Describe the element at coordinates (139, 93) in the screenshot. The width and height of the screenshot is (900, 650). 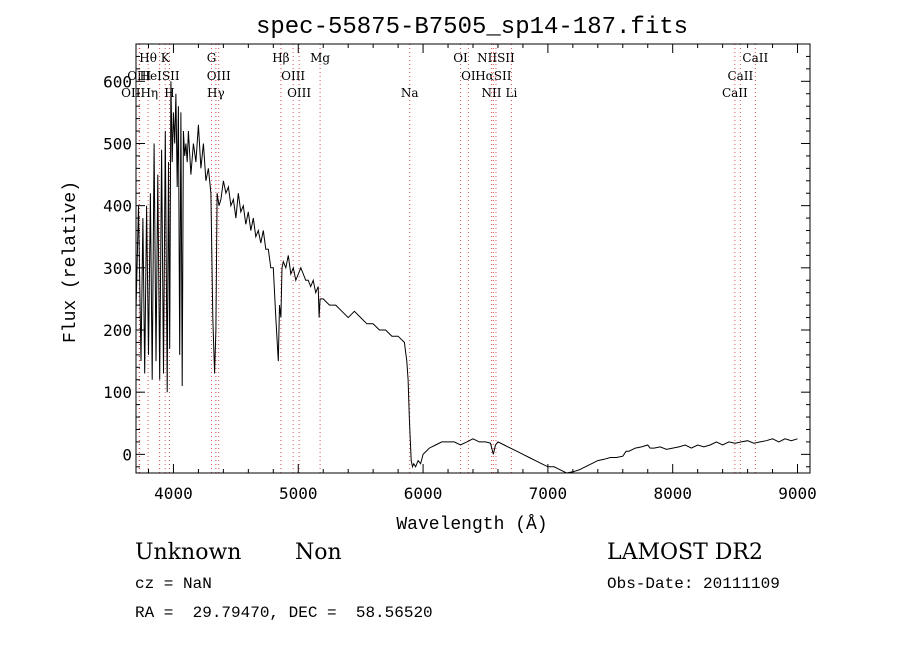
I see `marker-label: OIIHη` at that location.